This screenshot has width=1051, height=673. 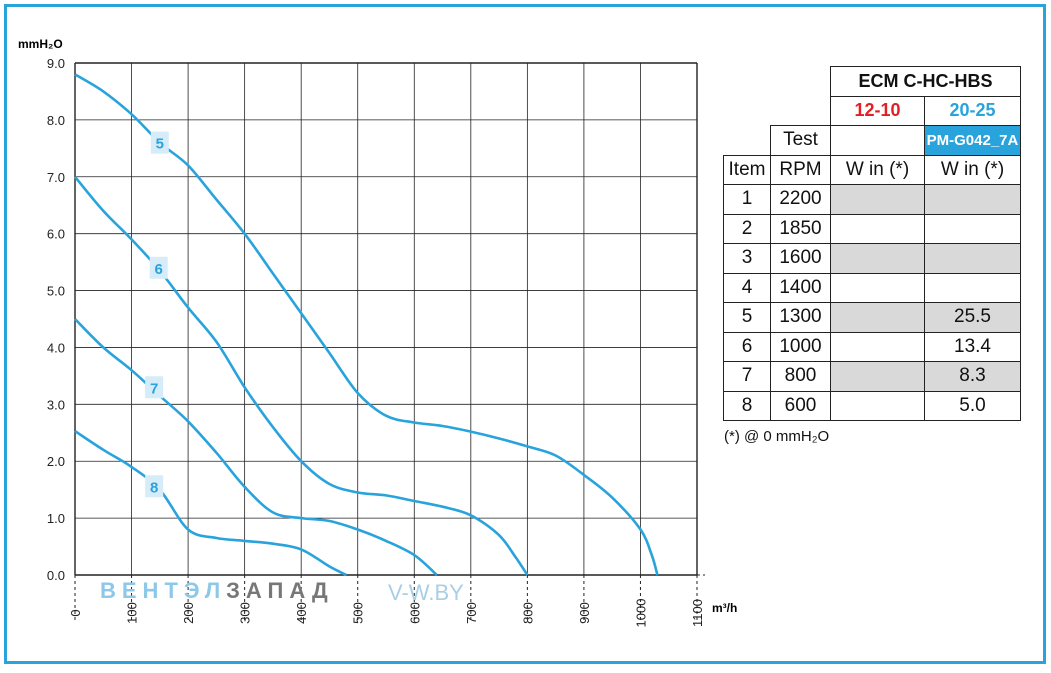 I want to click on y-tick-label: 6.0, so click(x=56, y=234).